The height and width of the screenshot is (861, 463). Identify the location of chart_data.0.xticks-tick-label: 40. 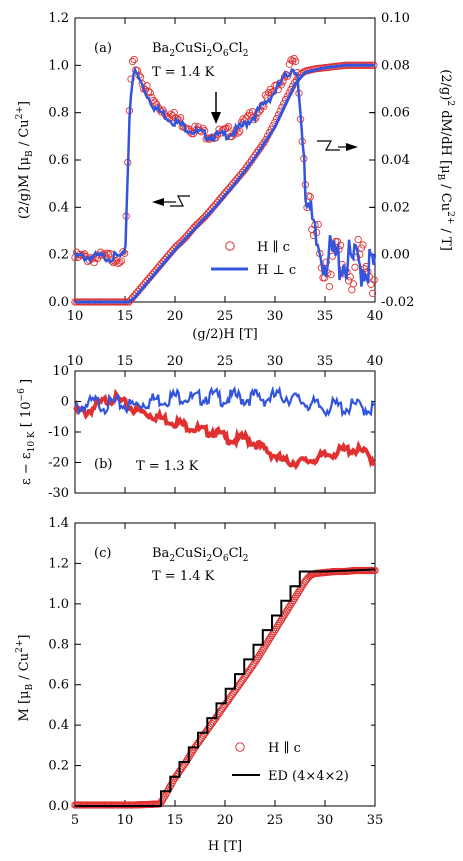
(375, 316).